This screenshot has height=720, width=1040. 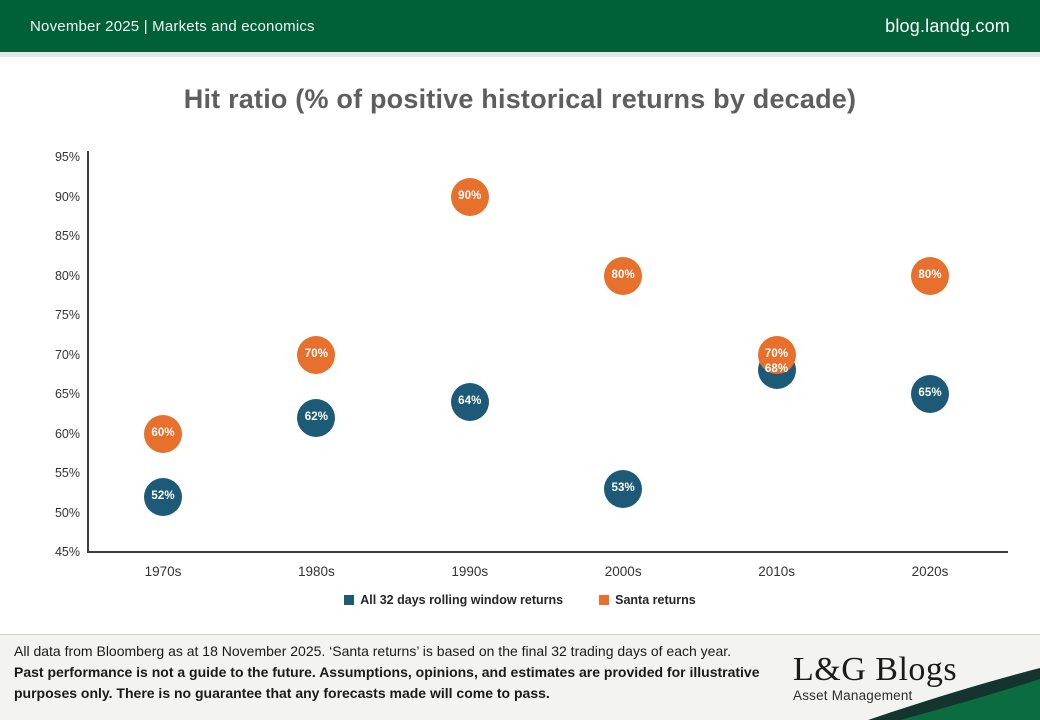 I want to click on y-axis-tick-label: 70%, so click(x=67, y=354).